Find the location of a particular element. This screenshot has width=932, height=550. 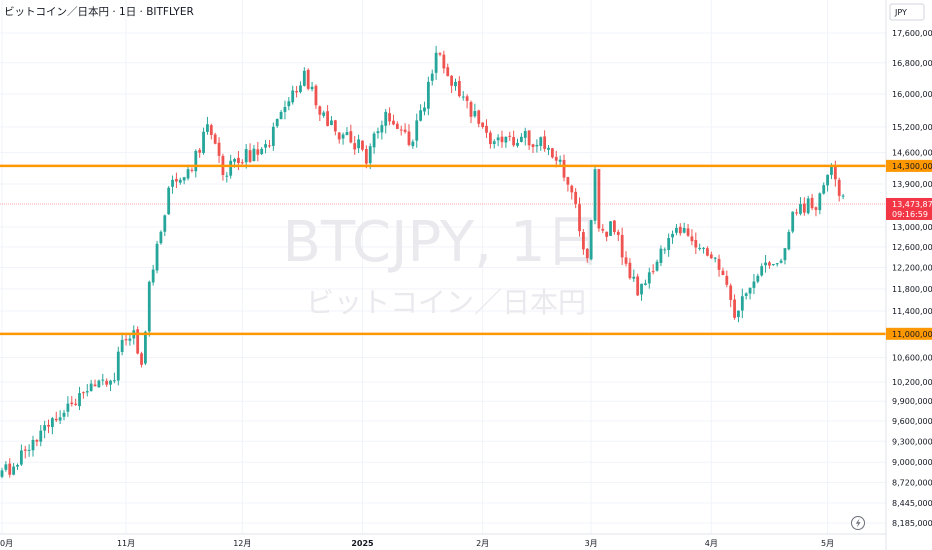

lightning-icon is located at coordinates (858, 523).